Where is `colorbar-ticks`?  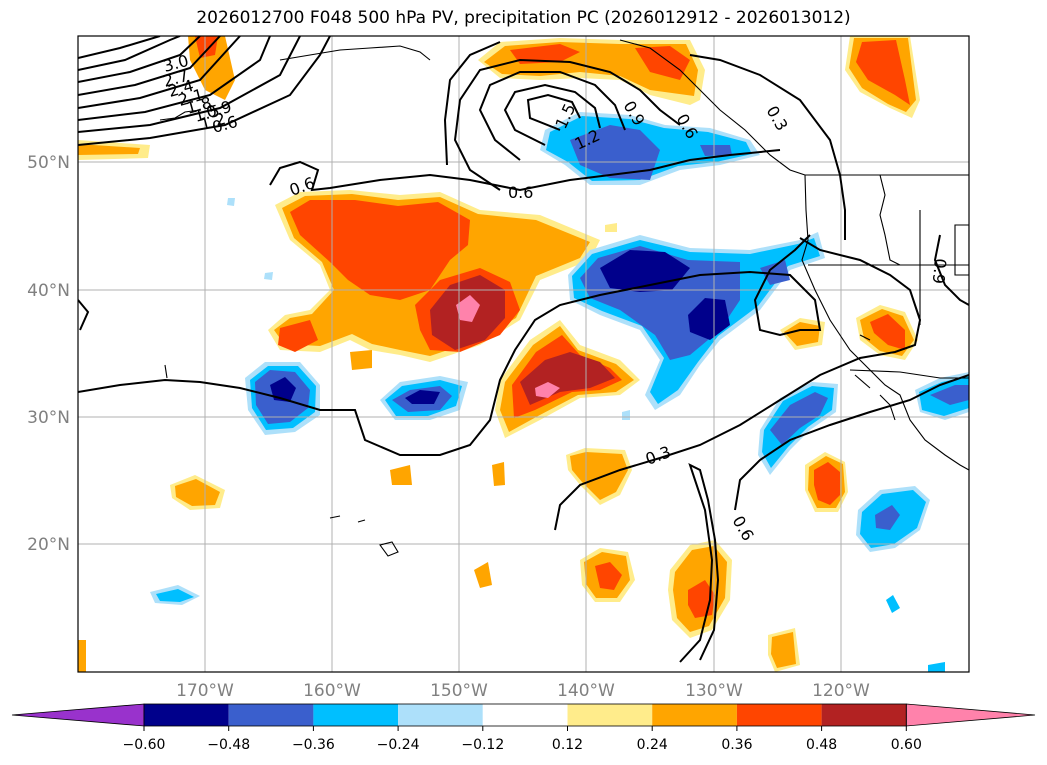
colorbar-ticks is located at coordinates (525, 728).